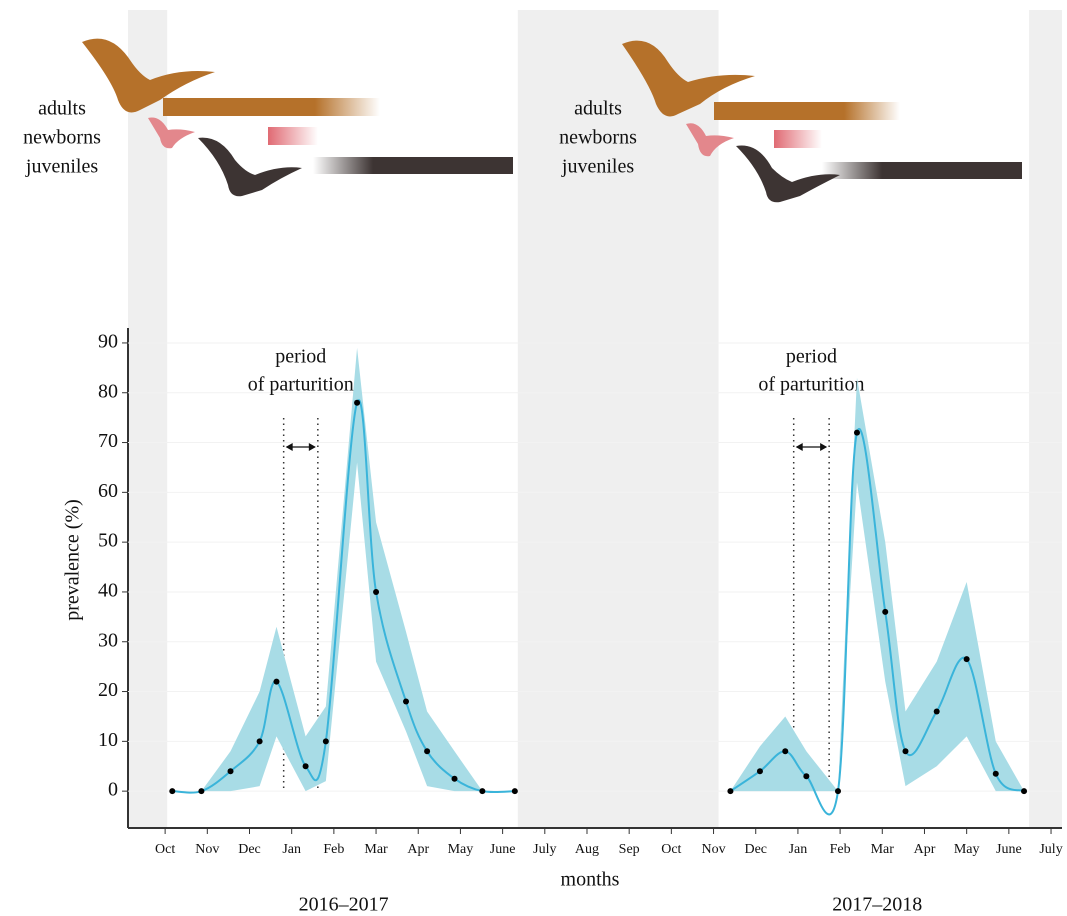 This screenshot has width=1067, height=916. What do you see at coordinates (587, 849) in the screenshot?
I see `x-tick-label: Aug` at bounding box center [587, 849].